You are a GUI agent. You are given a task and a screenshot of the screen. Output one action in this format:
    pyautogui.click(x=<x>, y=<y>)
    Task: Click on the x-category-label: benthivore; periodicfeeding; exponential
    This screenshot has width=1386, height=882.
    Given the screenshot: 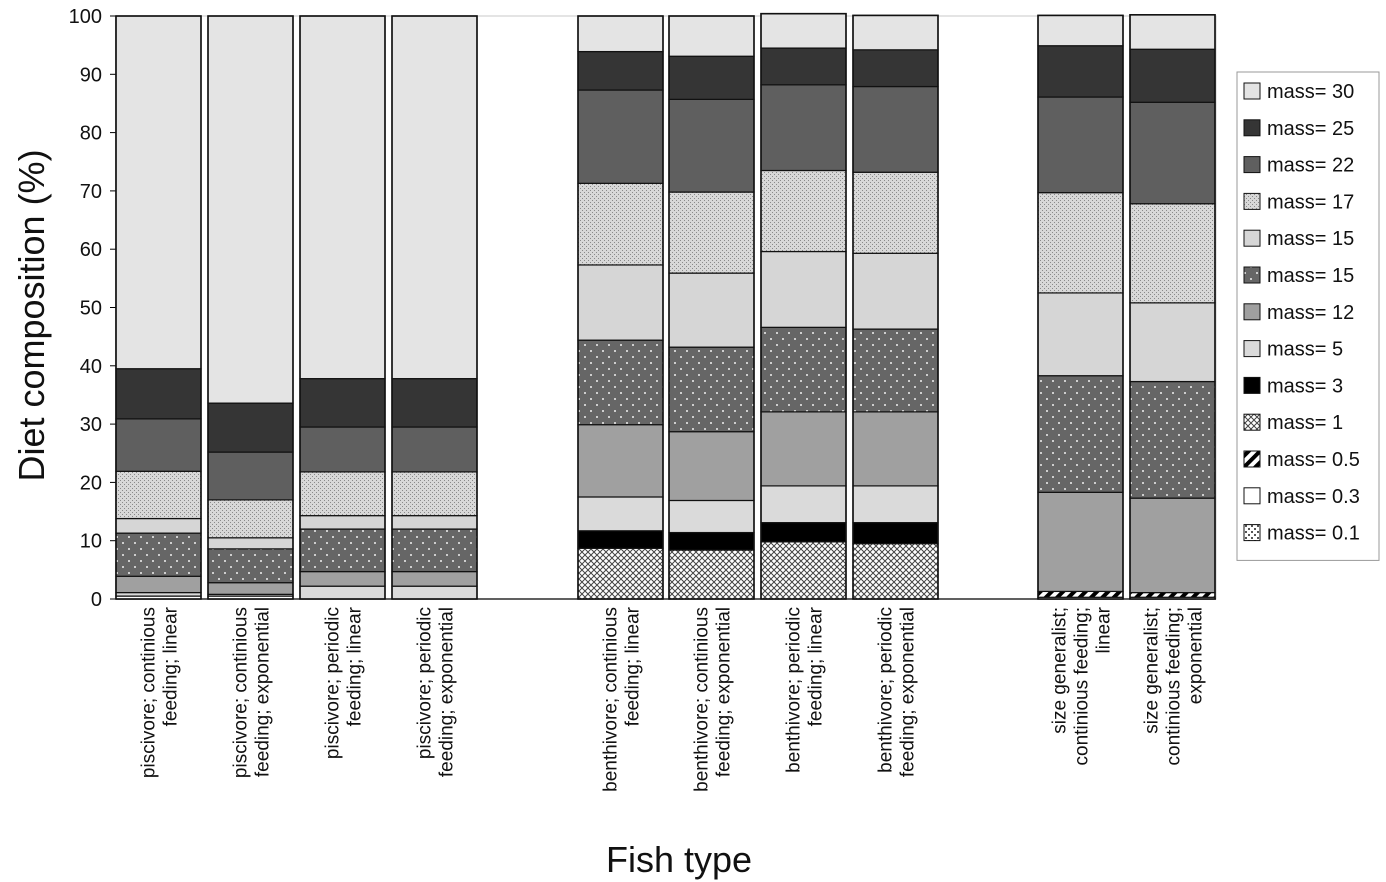 What is the action you would take?
    pyautogui.click(x=897, y=692)
    